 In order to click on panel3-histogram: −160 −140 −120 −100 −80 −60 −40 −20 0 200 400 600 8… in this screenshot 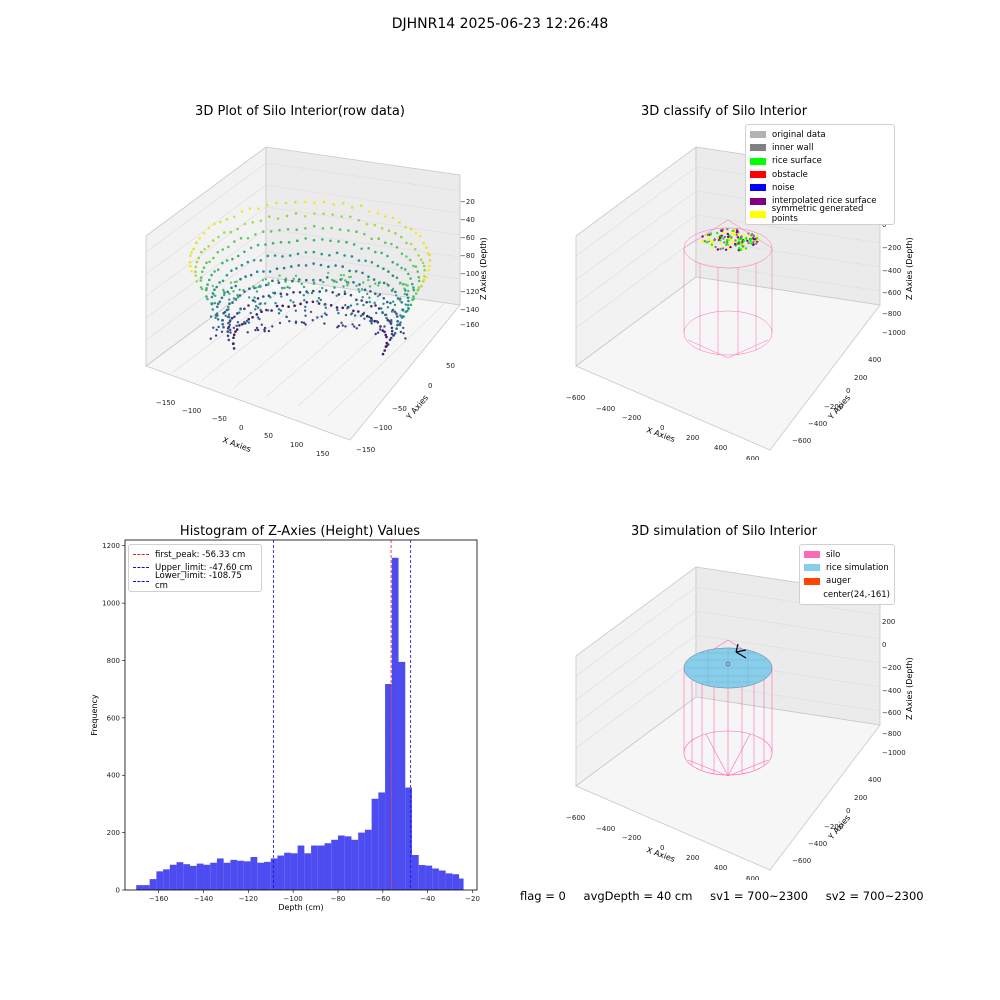, I will do `click(285, 725)`.